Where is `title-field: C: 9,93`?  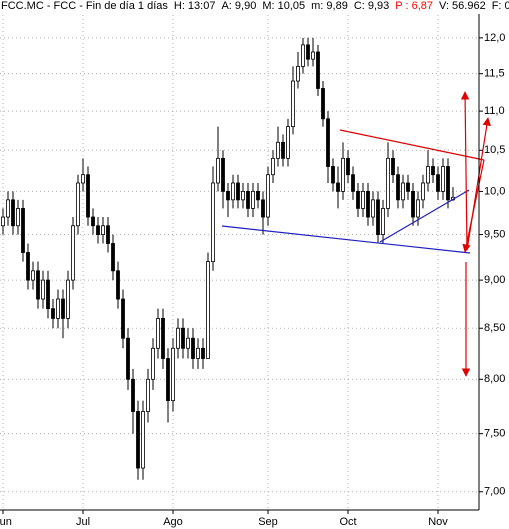 title-field: C: 9,93 is located at coordinates (371, 6).